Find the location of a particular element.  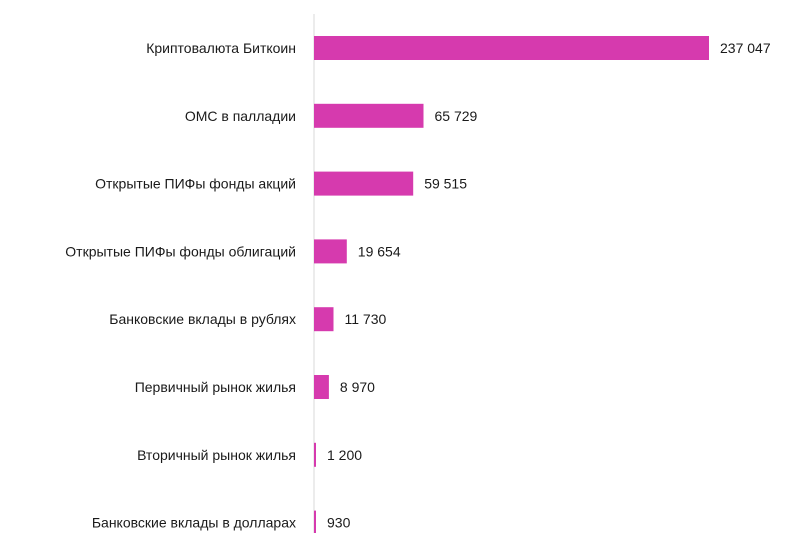

value-label: 19 654 is located at coordinates (379, 251).